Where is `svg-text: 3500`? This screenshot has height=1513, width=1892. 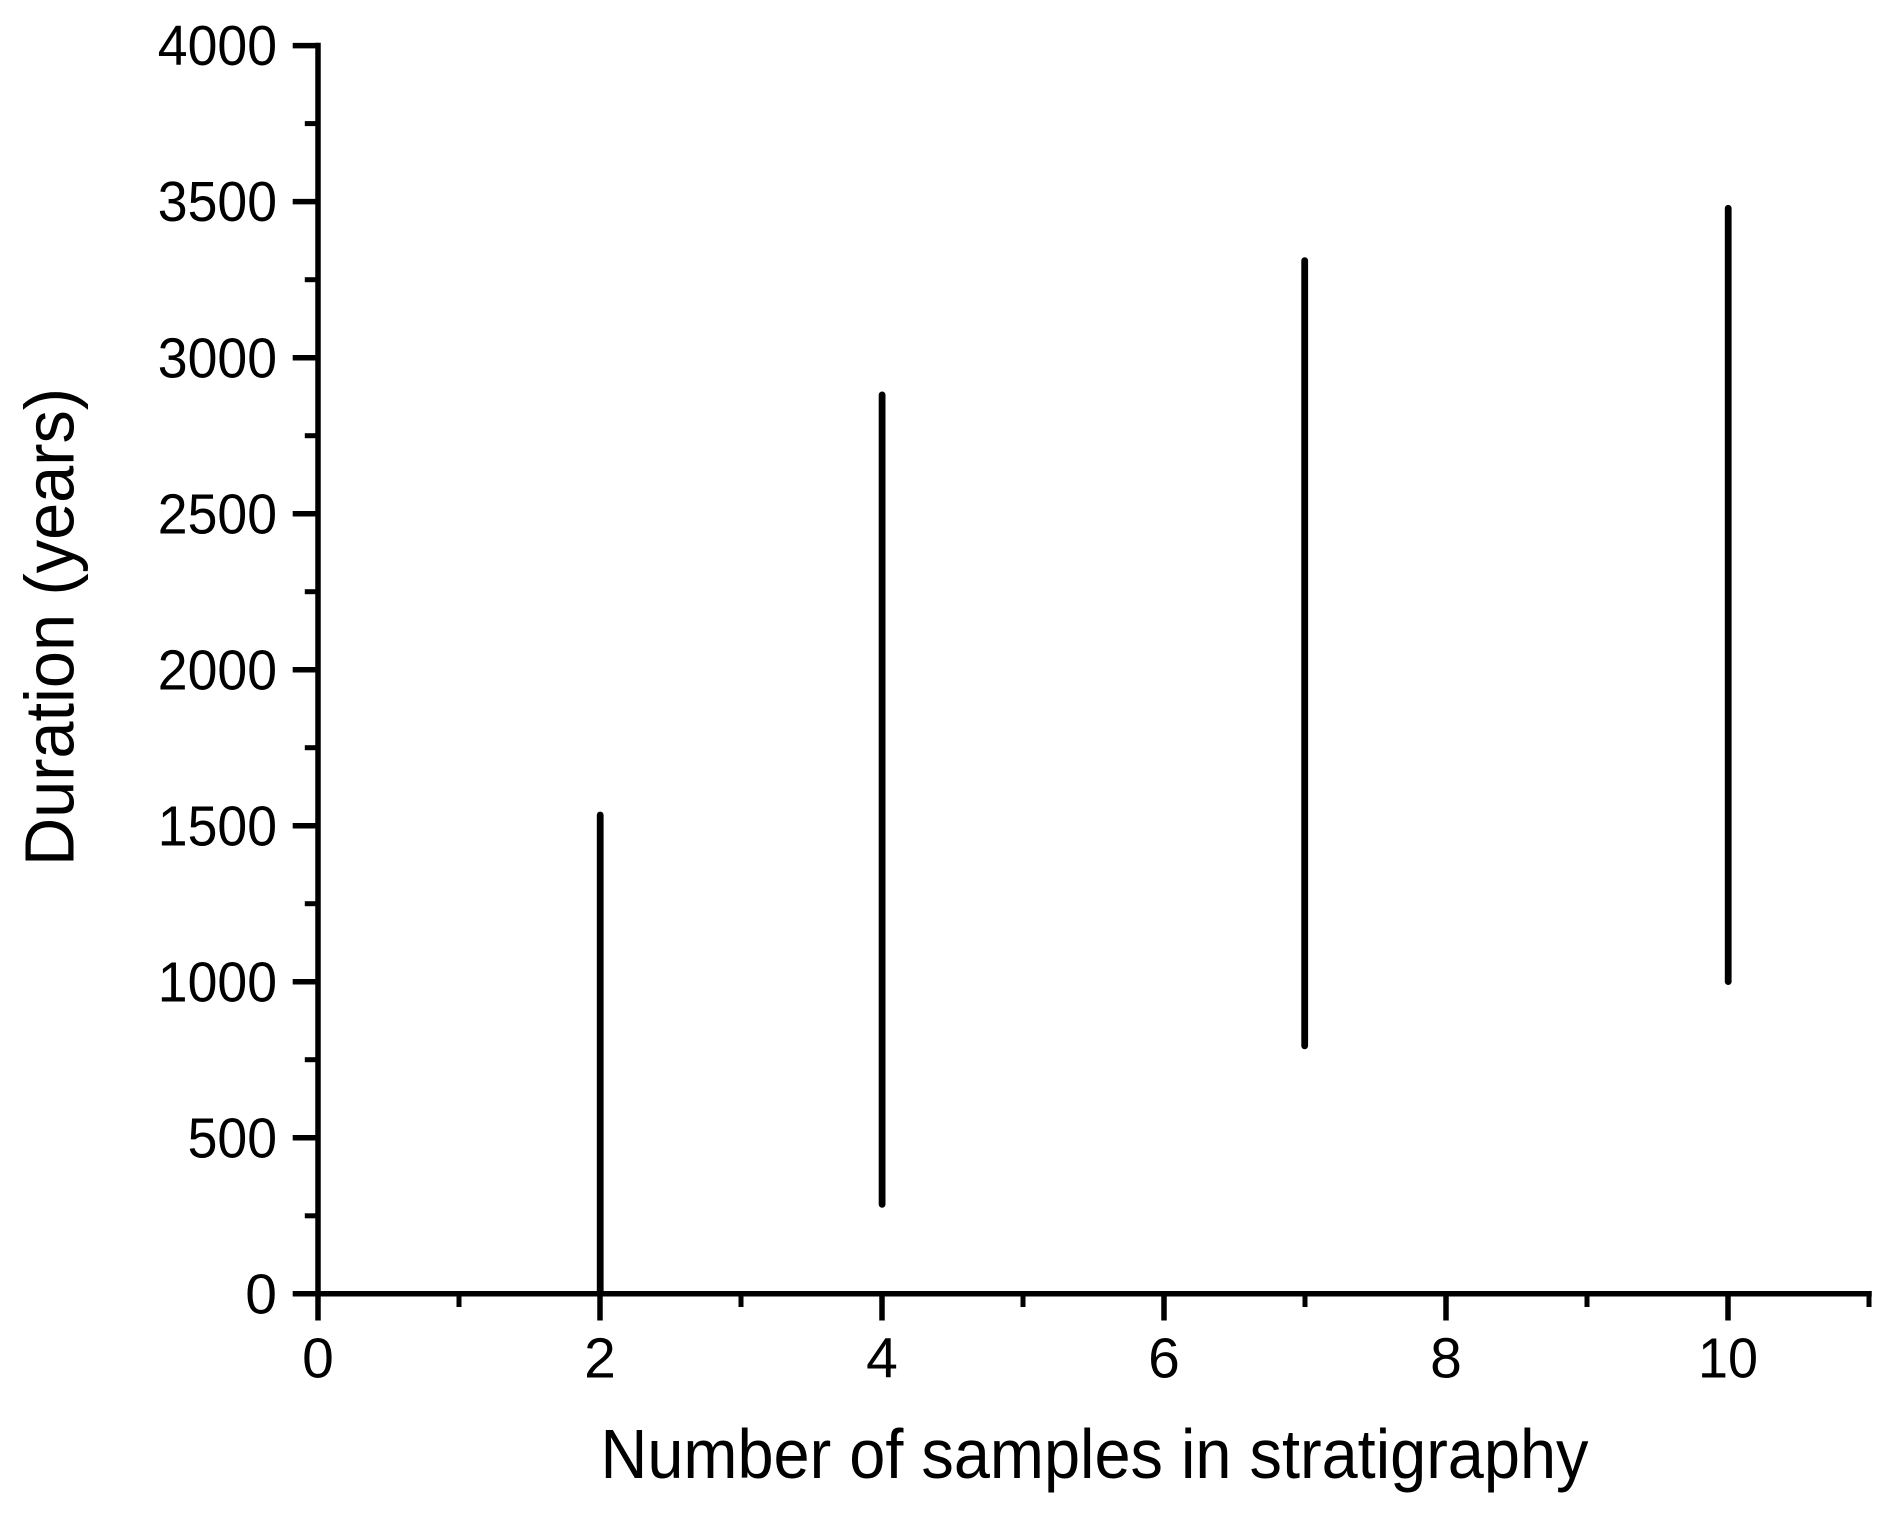
svg-text: 3500 is located at coordinates (217, 202).